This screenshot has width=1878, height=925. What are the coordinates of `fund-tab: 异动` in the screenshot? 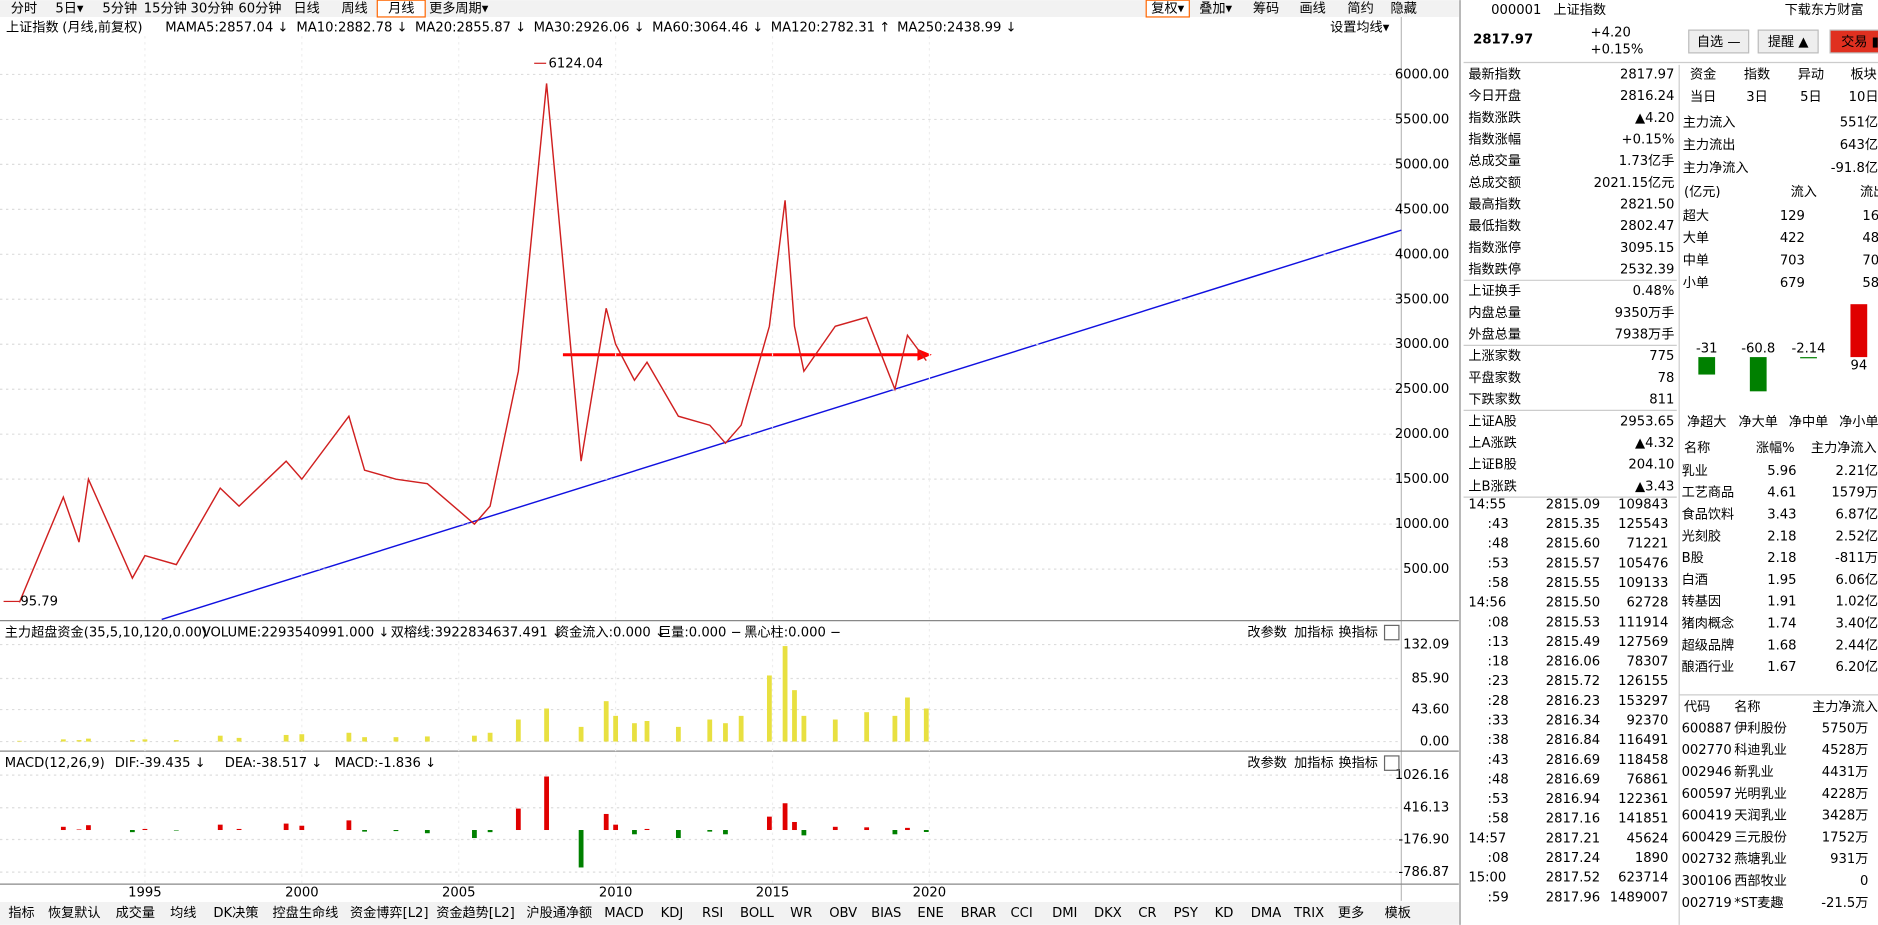 It's located at (1811, 74).